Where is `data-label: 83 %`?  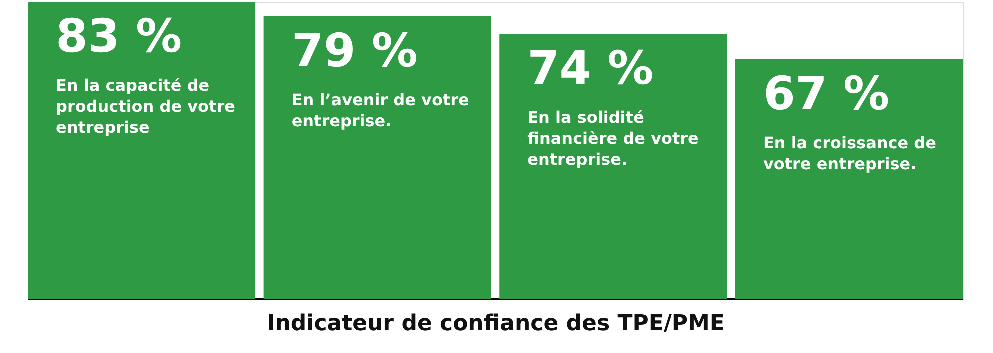
data-label: 83 % is located at coordinates (119, 36).